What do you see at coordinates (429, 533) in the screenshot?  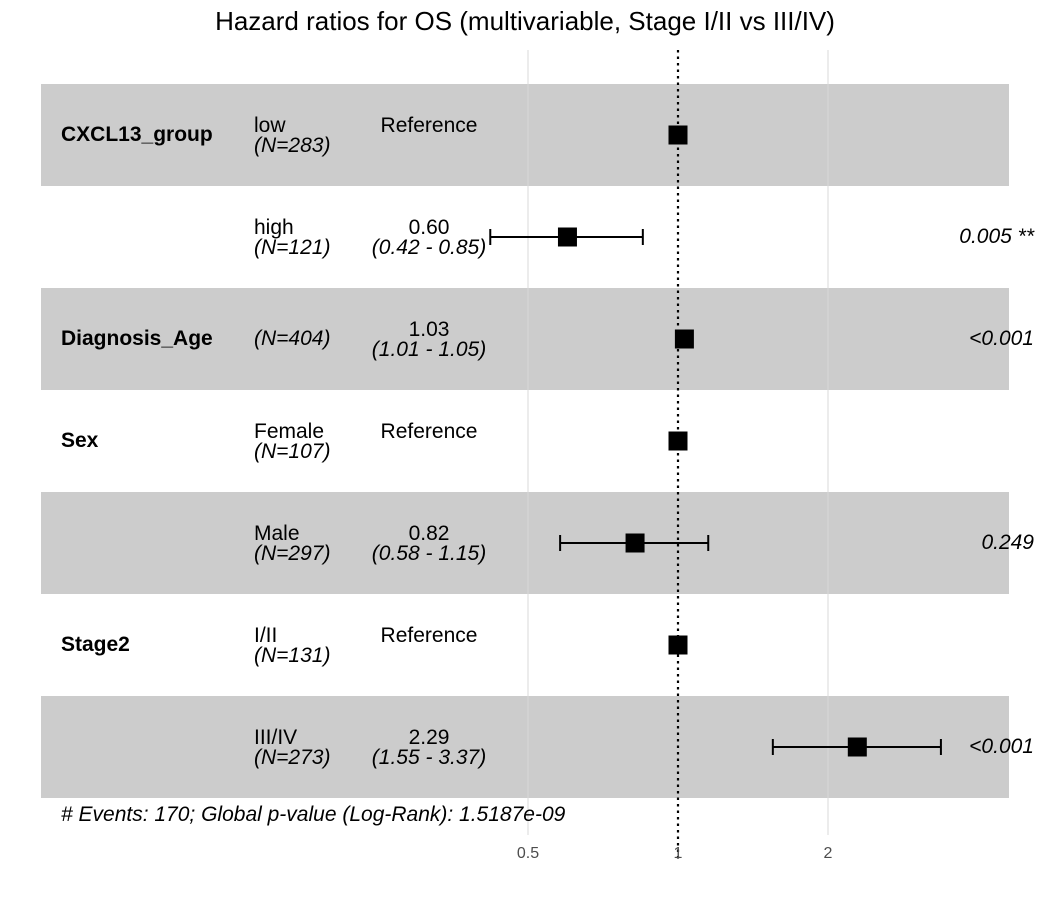 I see `hr-value: 0.82` at bounding box center [429, 533].